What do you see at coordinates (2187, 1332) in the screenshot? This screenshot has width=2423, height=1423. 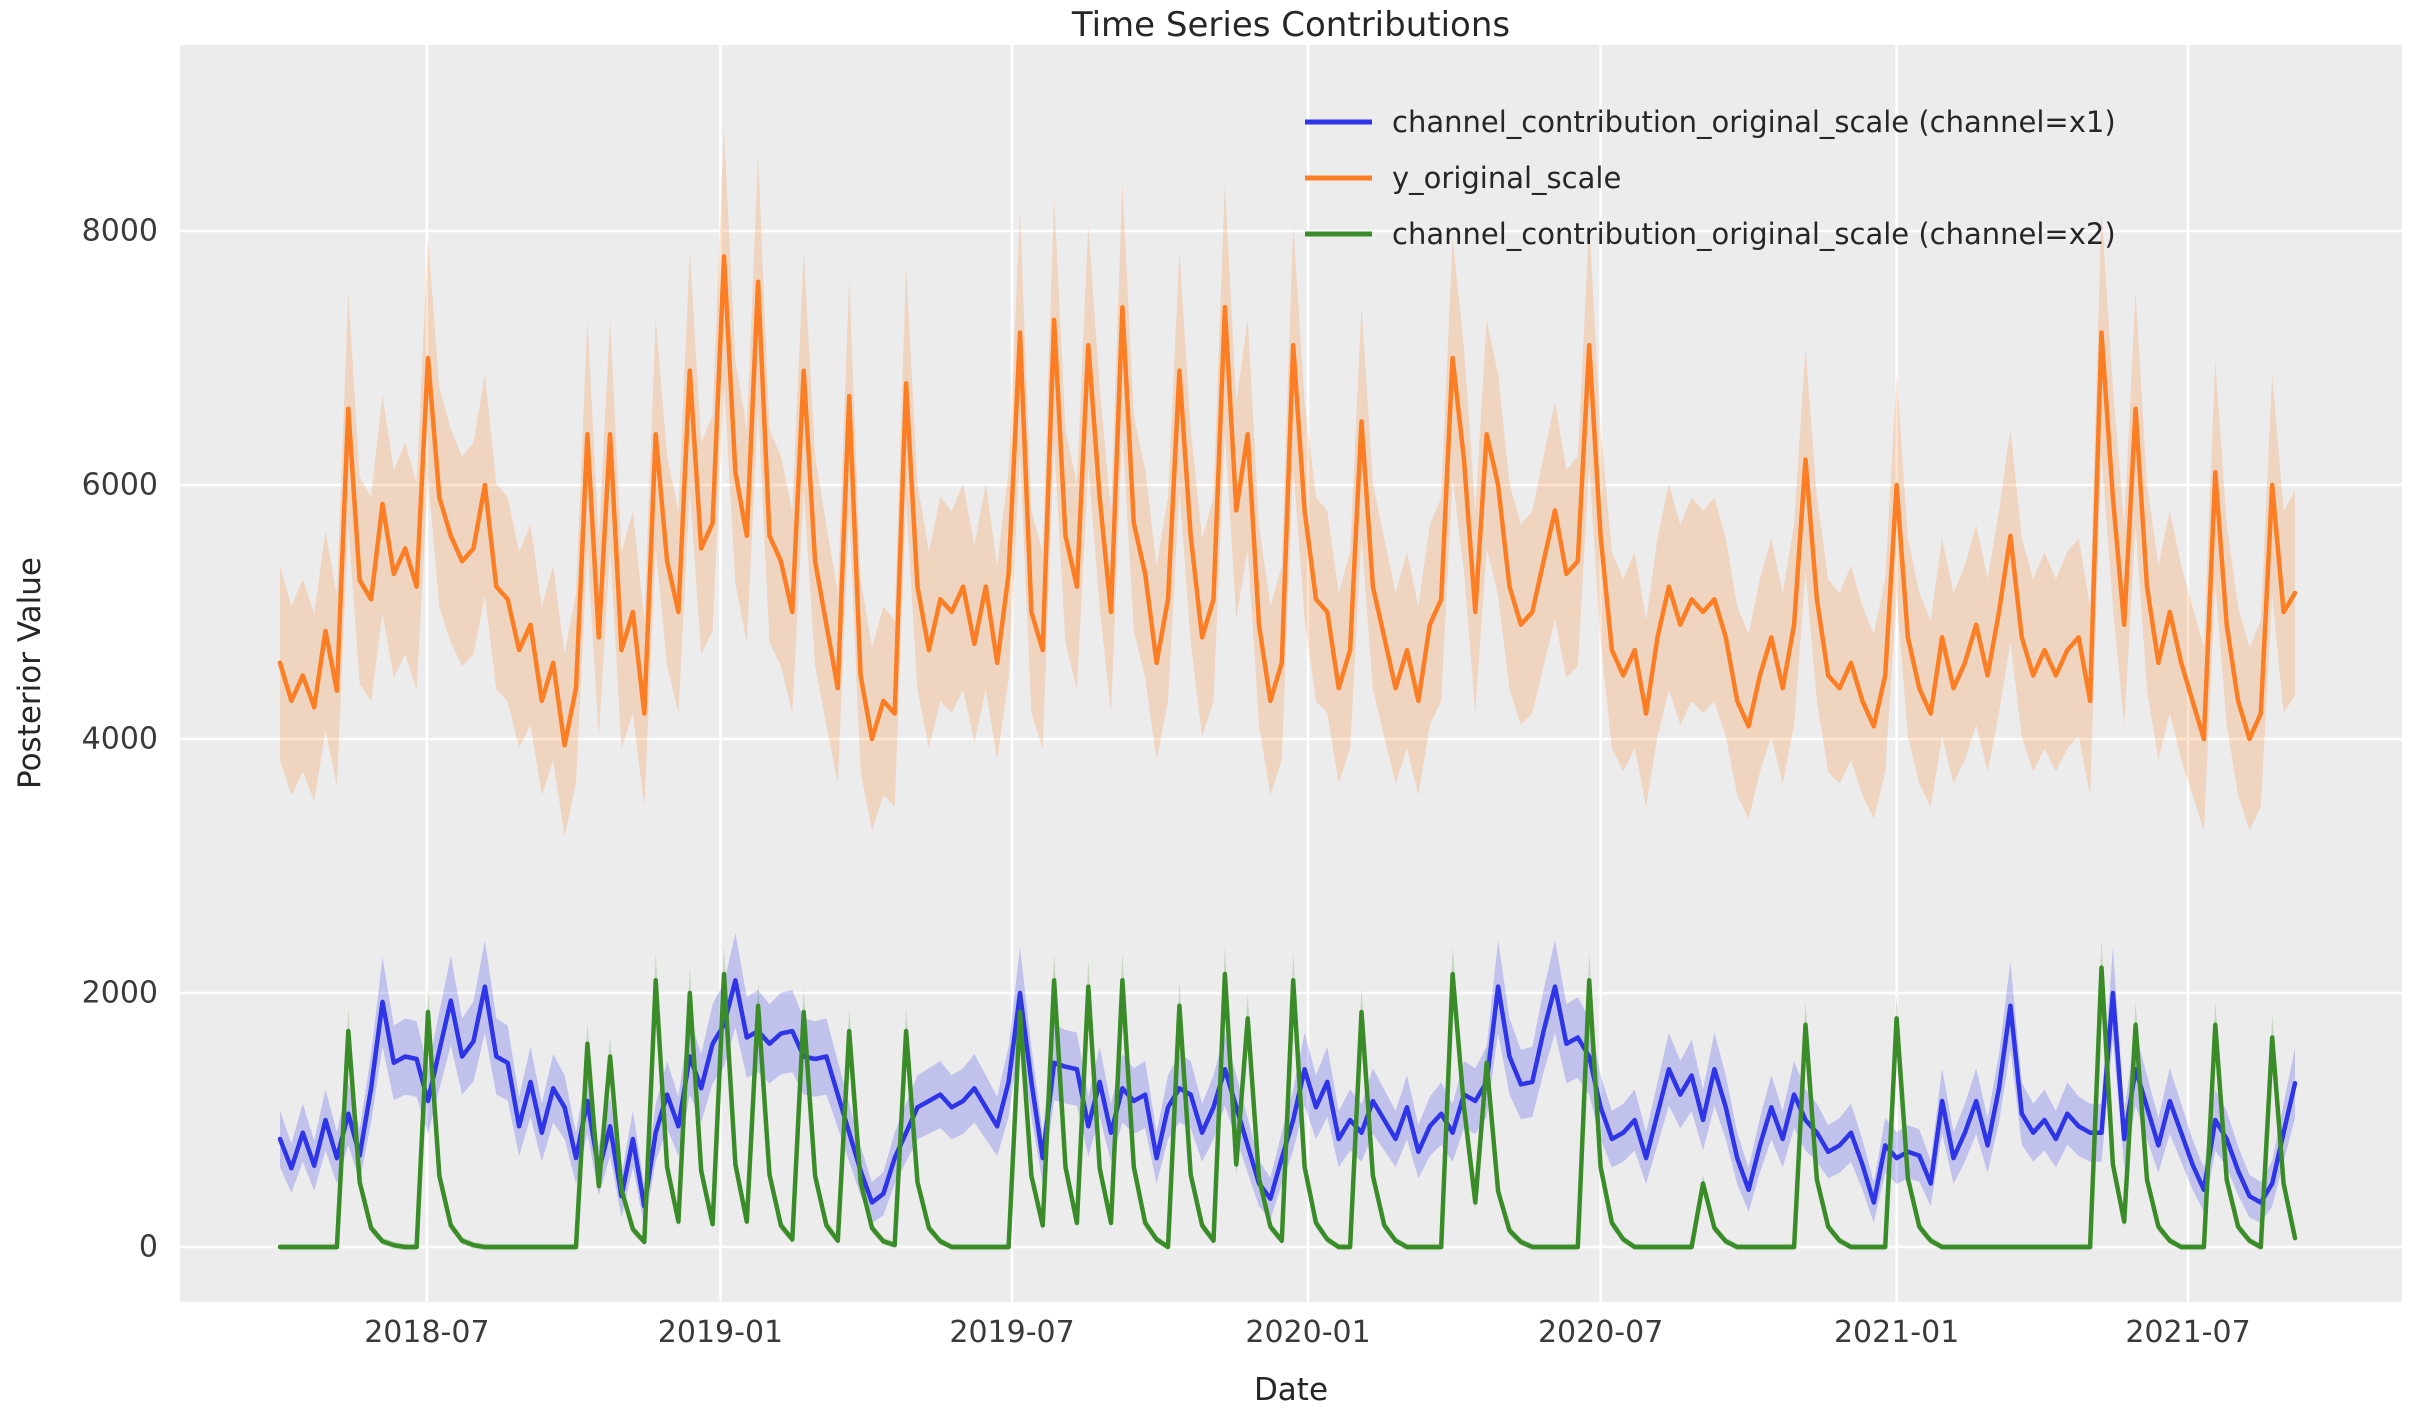 I see `x-tick-label-2021-07: 2021-07` at bounding box center [2187, 1332].